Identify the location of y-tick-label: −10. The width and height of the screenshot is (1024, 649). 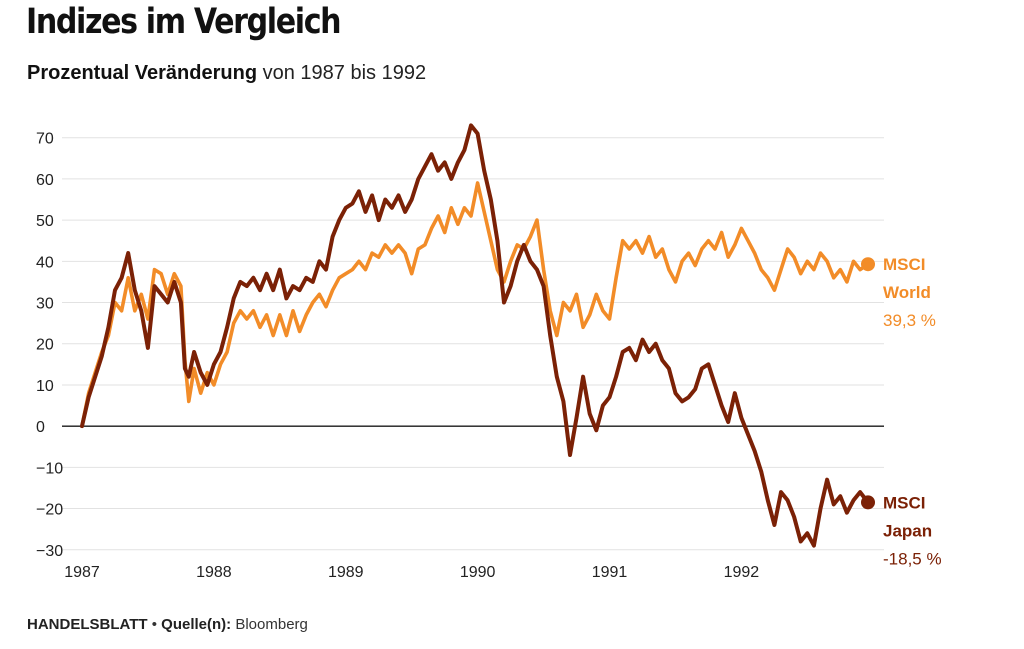
(49, 468).